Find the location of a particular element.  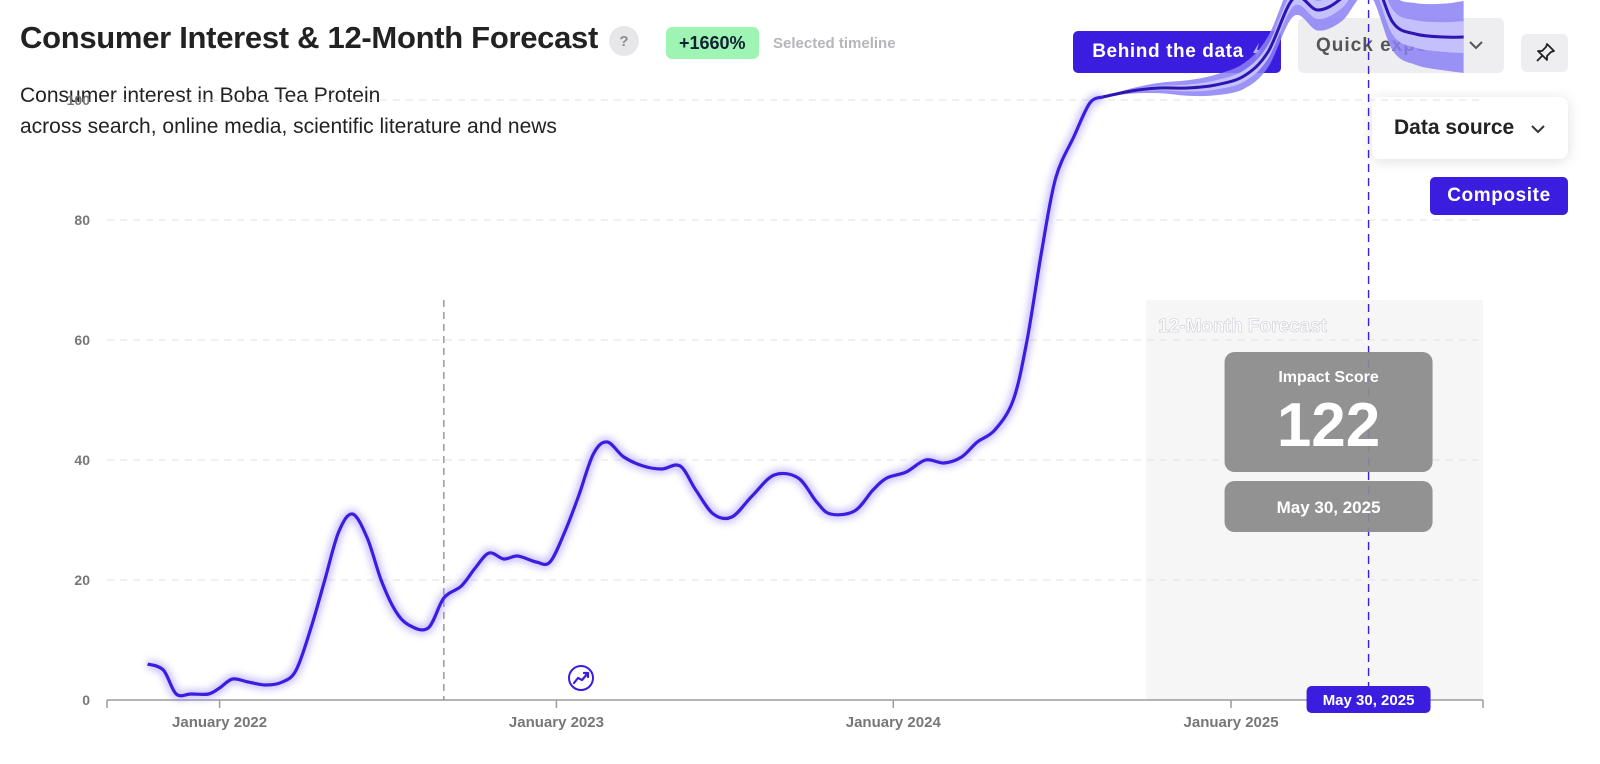

forecast-label: 12-Month Forecast is located at coordinates (1243, 326).